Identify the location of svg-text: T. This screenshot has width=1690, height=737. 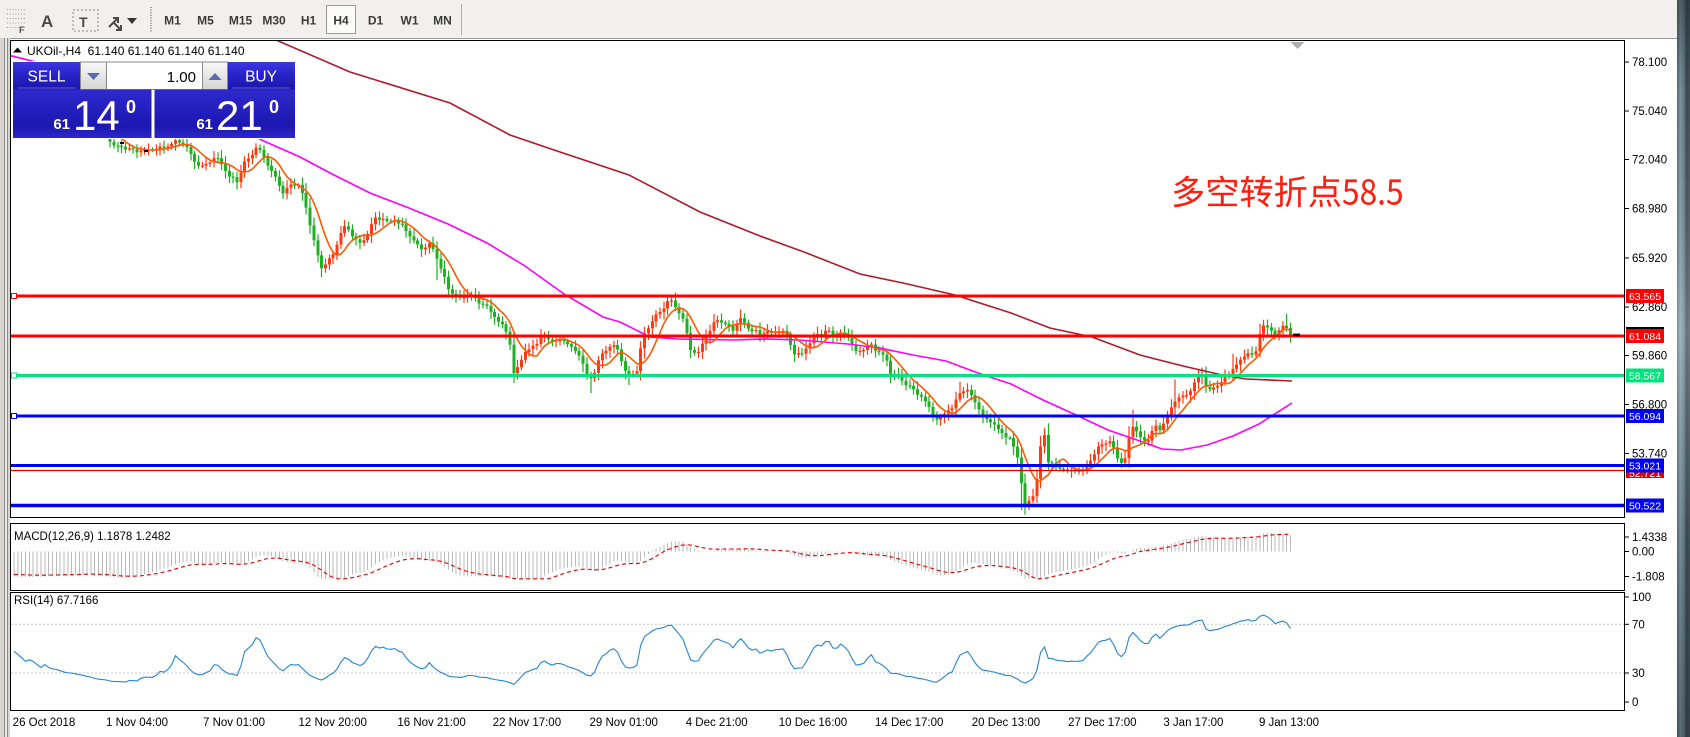
(83, 22).